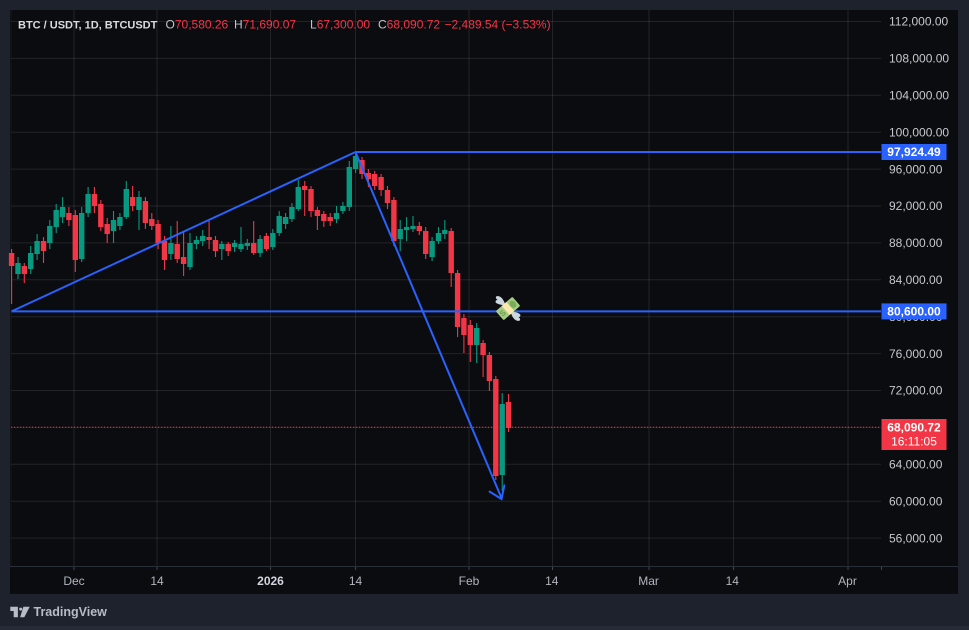 The width and height of the screenshot is (969, 630). Describe the element at coordinates (919, 59) in the screenshot. I see `svg-text: 108,000.00` at that location.